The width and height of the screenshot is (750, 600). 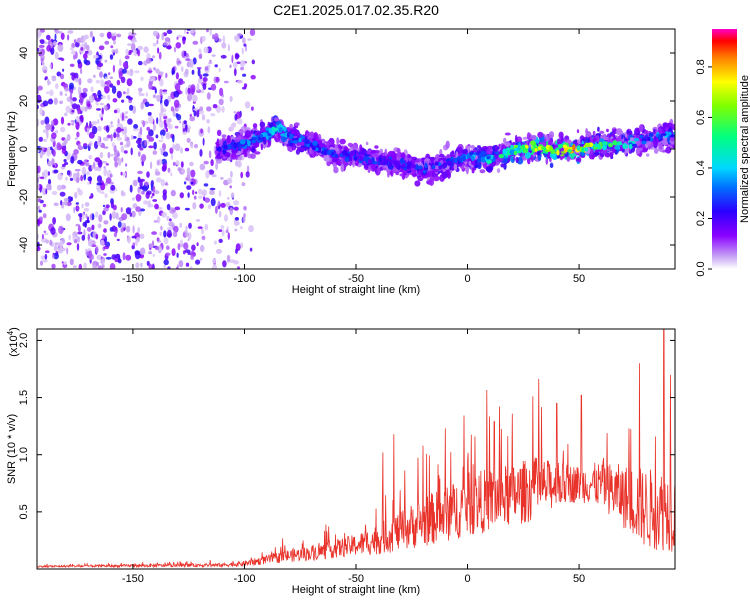 I want to click on x-tick-label: -50, so click(x=356, y=279).